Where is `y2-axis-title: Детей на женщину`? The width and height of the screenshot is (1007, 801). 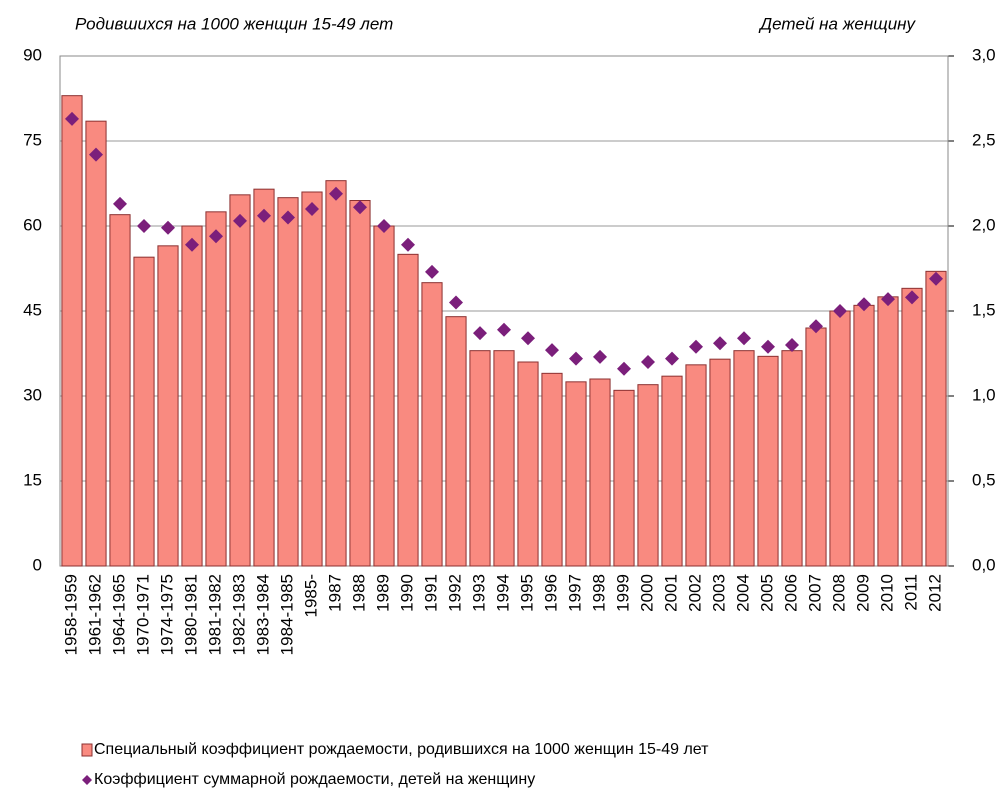 y2-axis-title: Детей на женщину is located at coordinates (837, 23).